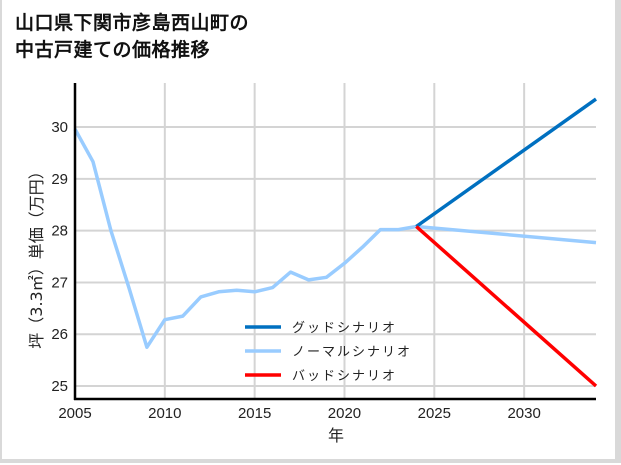  Describe the element at coordinates (434, 413) in the screenshot. I see `x-tick-label: 2025` at that location.